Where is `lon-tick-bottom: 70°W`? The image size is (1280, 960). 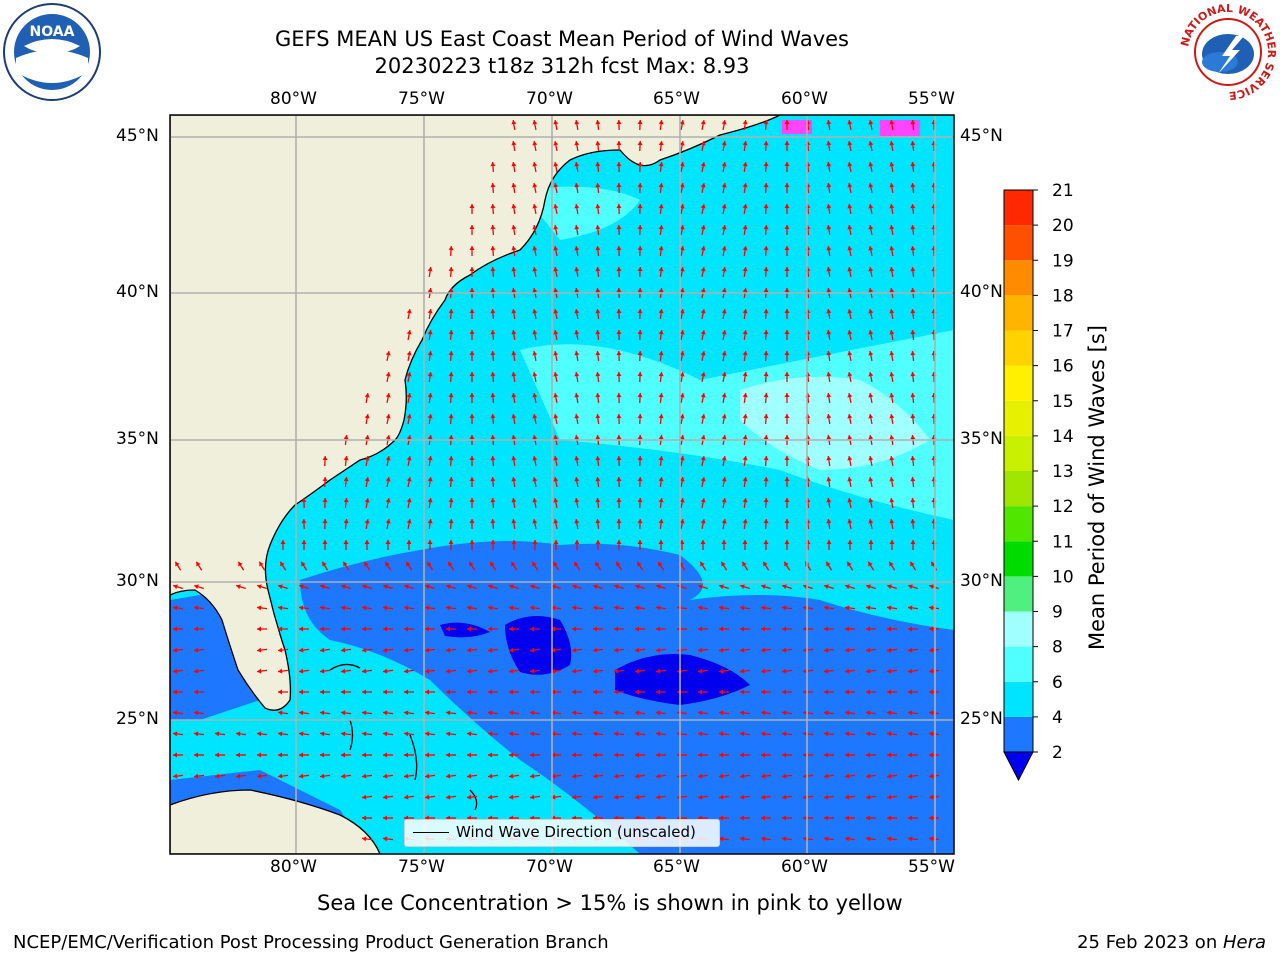
lon-tick-bottom: 70°W is located at coordinates (549, 867).